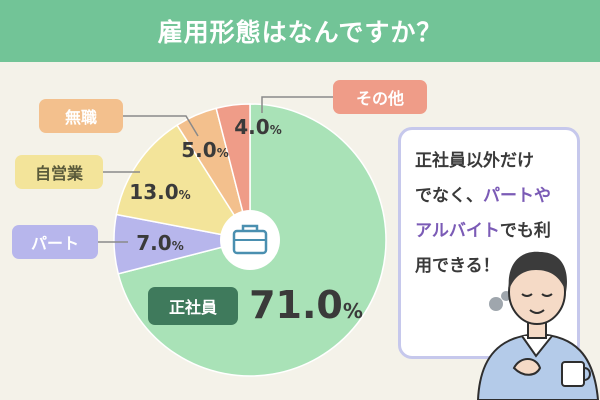 Image resolution: width=600 pixels, height=400 pixels. Describe the element at coordinates (483, 231) in the screenshot. I see `bubble-line-3: アルバイトでも利` at that location.